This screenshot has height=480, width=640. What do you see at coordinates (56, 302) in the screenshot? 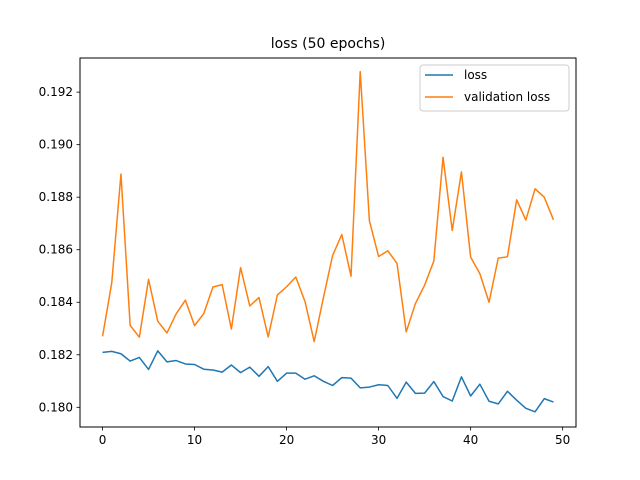
I see `y-tick-label: 0.184` at bounding box center [56, 302].